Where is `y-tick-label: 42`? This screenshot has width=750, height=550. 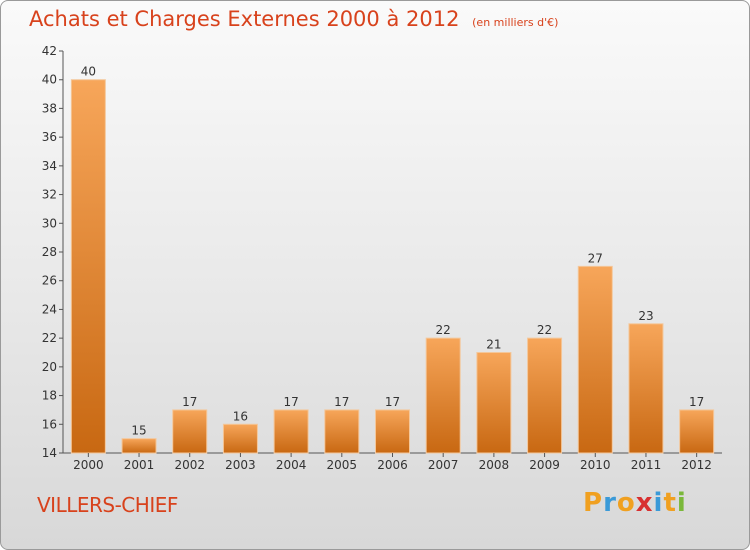
y-tick-label: 42 is located at coordinates (49, 51).